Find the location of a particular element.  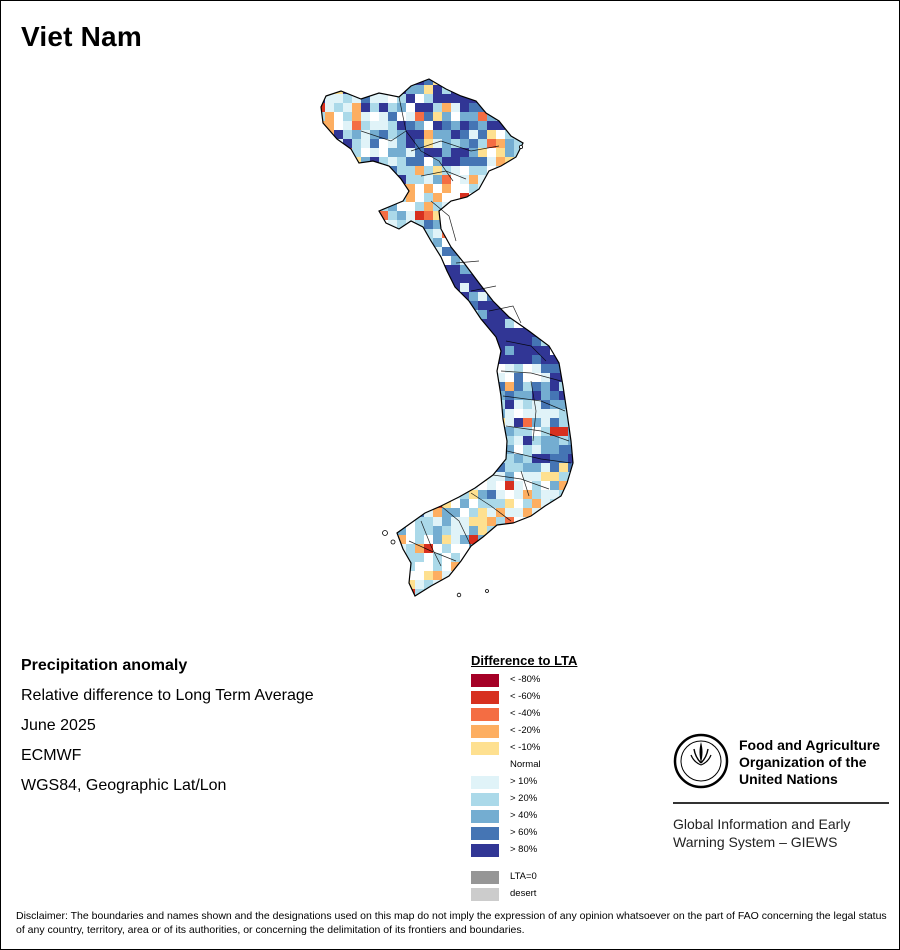

info-heading: Precipitation anomaly is located at coordinates (104, 665).